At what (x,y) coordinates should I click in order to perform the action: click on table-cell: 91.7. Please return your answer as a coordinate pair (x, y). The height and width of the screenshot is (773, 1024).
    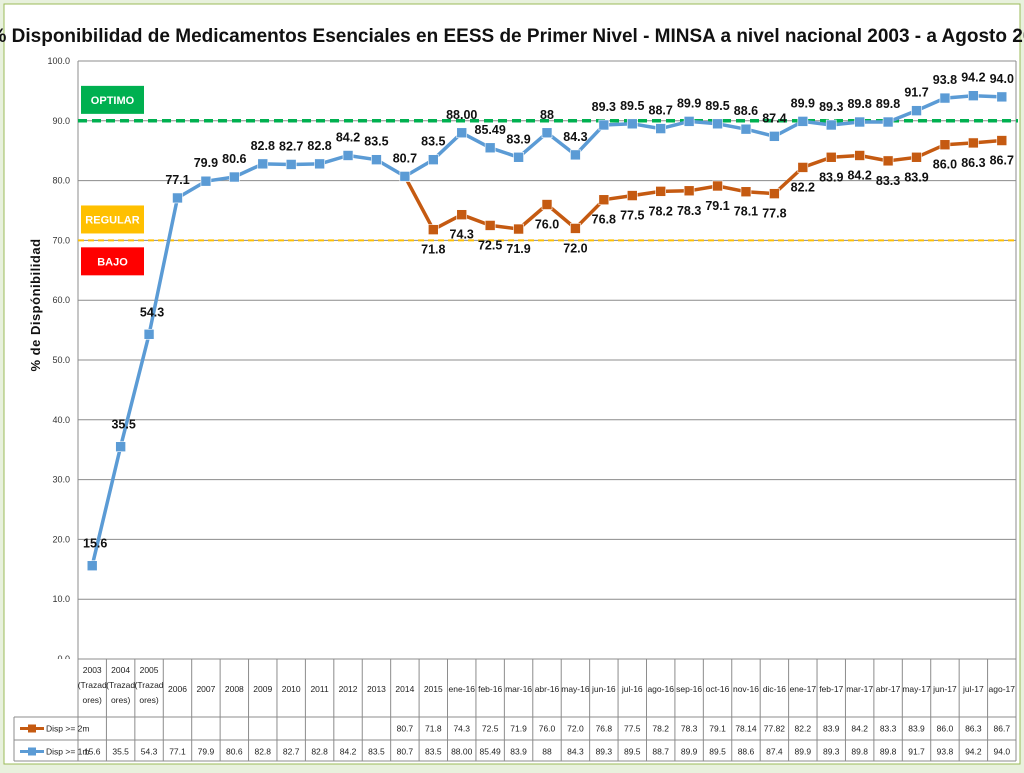
    Looking at the image, I should click on (916, 752).